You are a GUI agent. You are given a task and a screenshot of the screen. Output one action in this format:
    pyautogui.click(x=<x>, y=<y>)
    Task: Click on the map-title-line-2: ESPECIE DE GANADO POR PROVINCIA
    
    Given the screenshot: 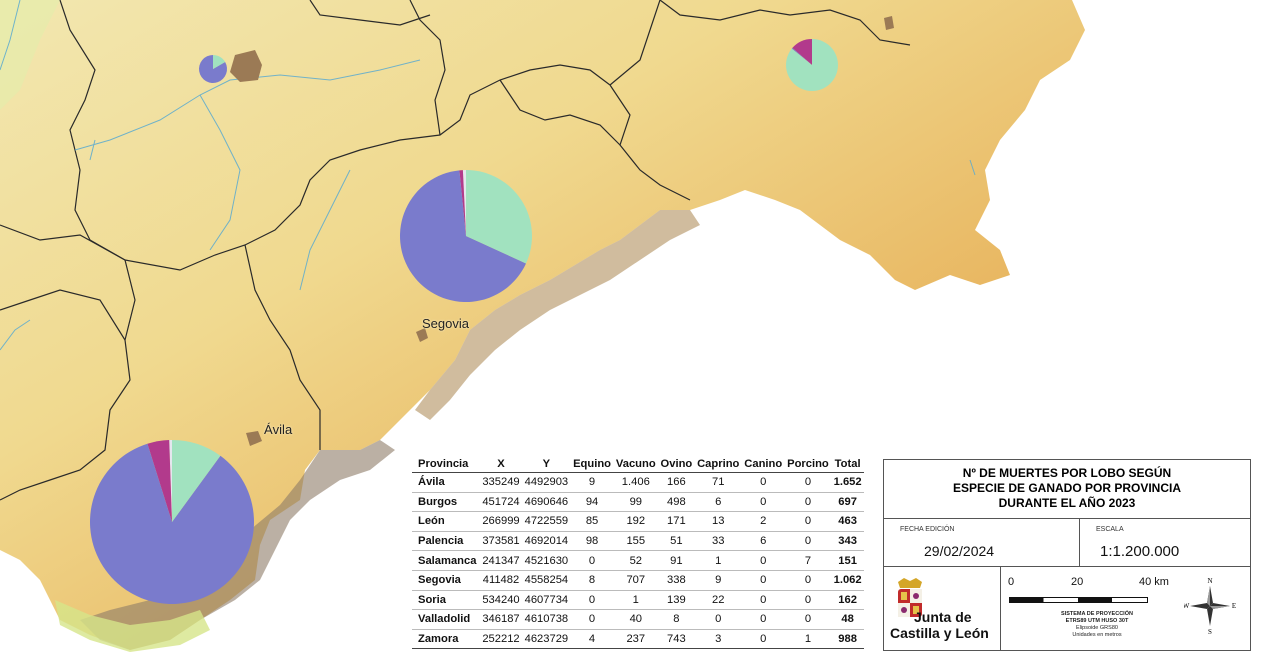 What is the action you would take?
    pyautogui.click(x=1067, y=488)
    